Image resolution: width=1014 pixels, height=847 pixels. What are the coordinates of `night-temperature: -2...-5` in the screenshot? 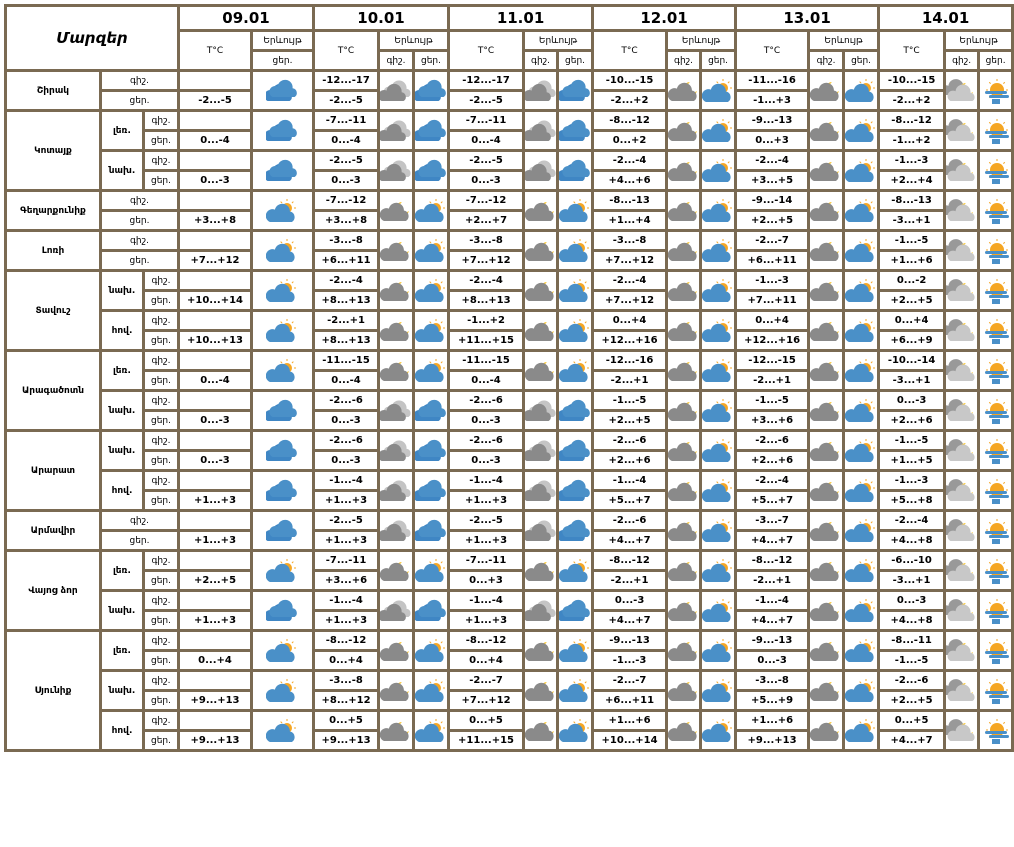 It's located at (486, 160).